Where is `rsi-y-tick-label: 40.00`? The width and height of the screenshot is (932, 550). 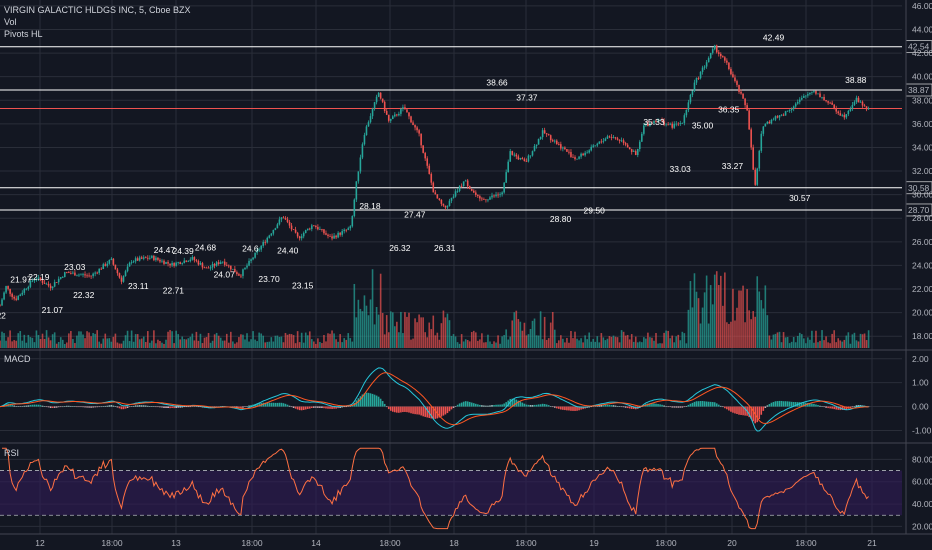 rsi-y-tick-label: 40.00 is located at coordinates (922, 504).